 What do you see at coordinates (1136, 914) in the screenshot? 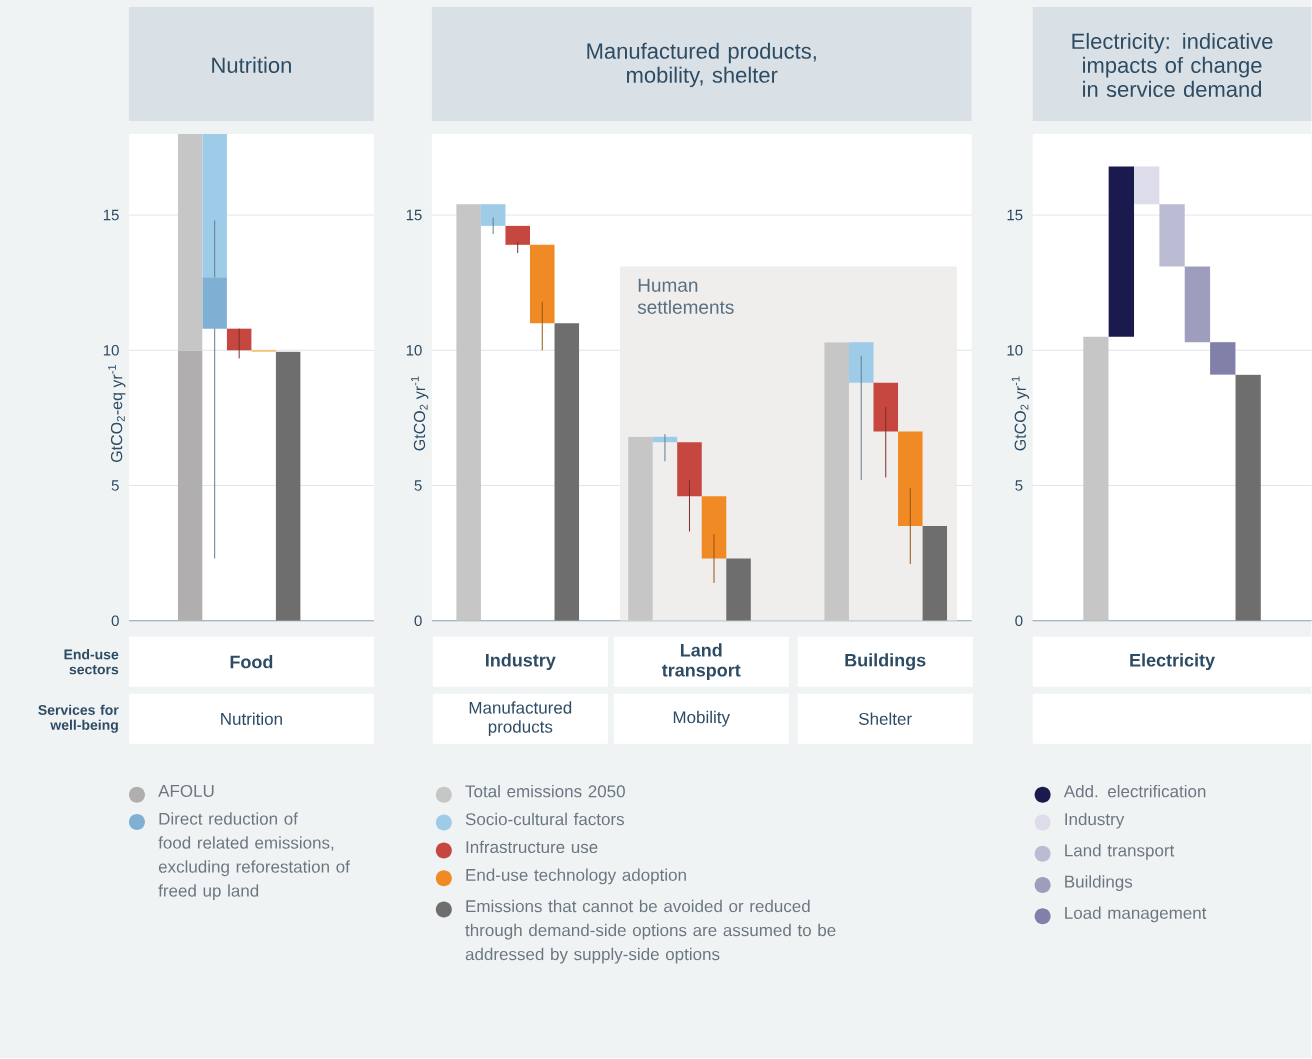
I see `legend-label: Load management` at bounding box center [1136, 914].